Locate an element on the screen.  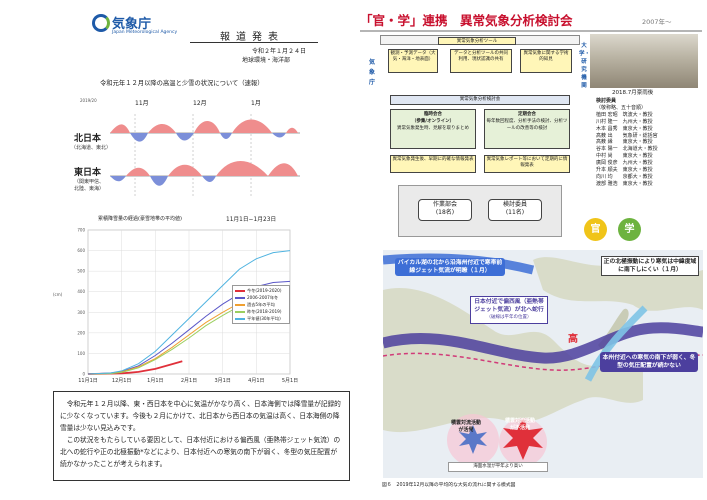
timeline-year: 2019/20 is located at coordinates (88, 100).